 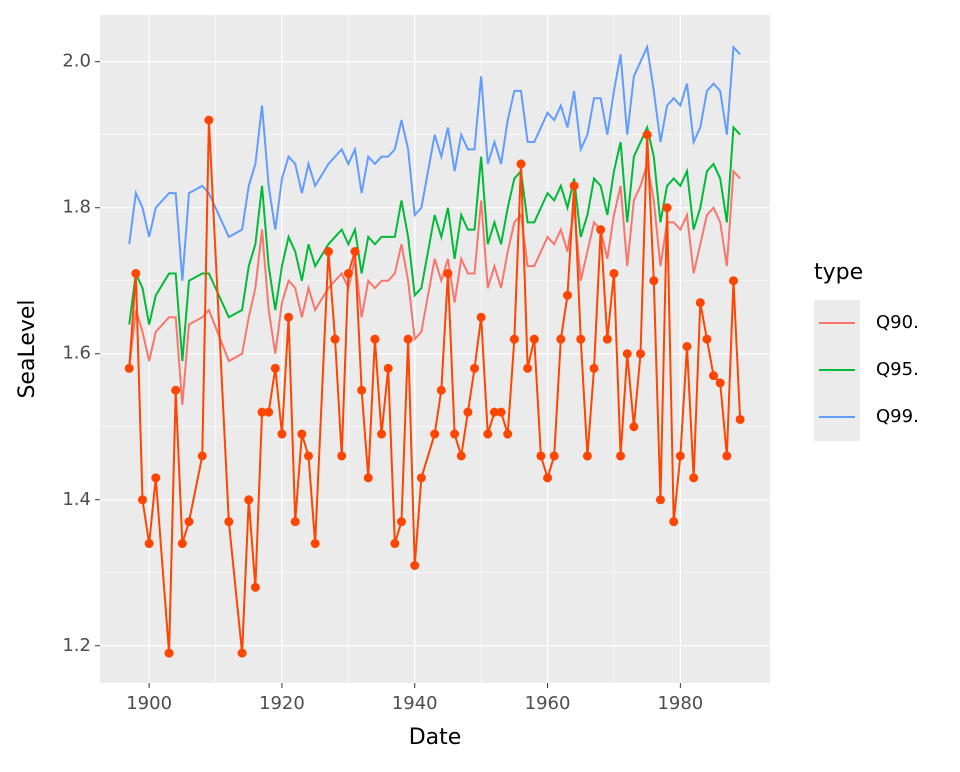 What do you see at coordinates (76, 207) in the screenshot?
I see `y-tick-label: 1.8` at bounding box center [76, 207].